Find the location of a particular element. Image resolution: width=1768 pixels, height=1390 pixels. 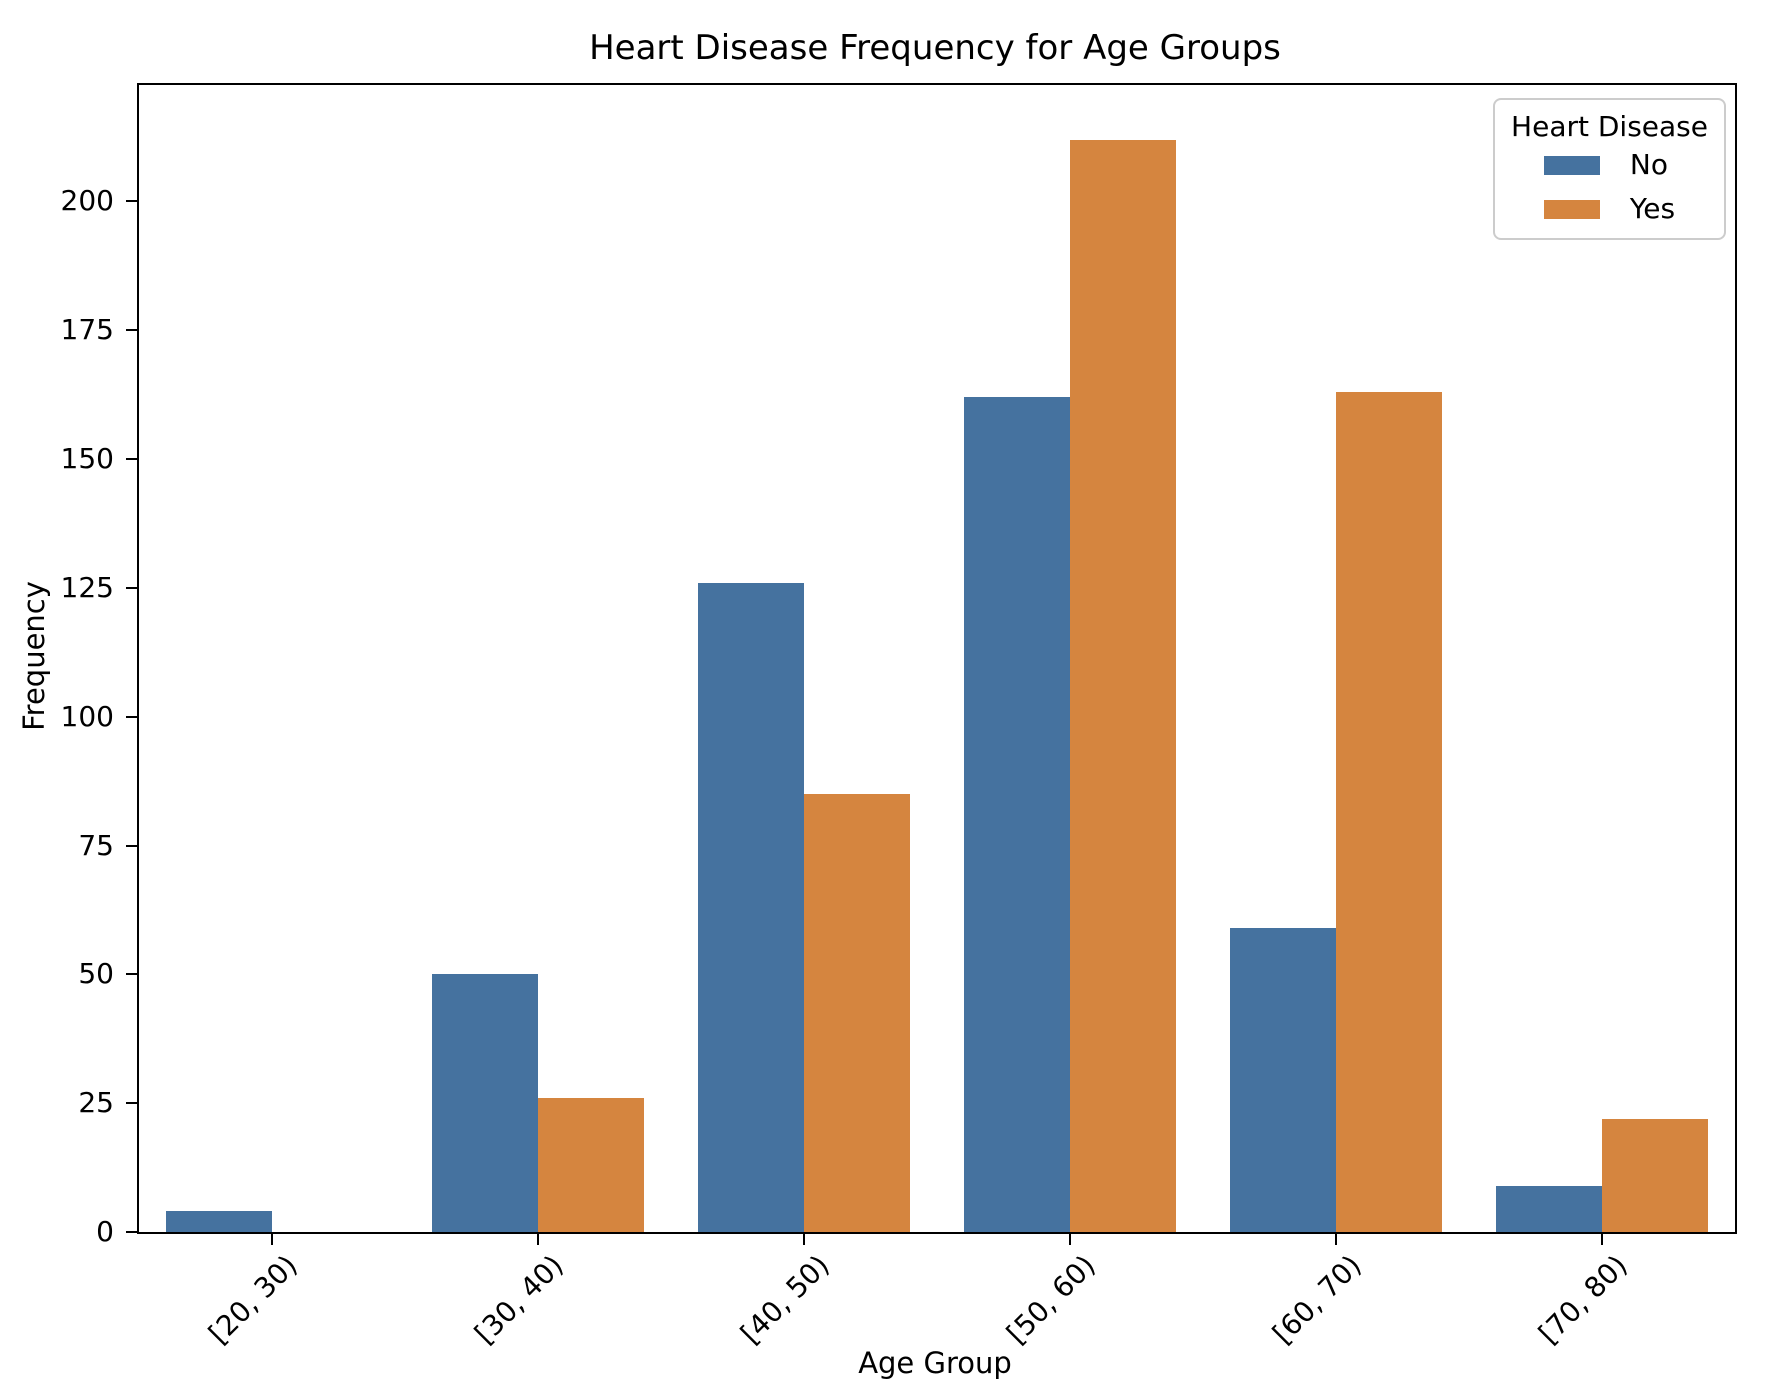

y-tick-label-50: 50 is located at coordinates (96, 973).